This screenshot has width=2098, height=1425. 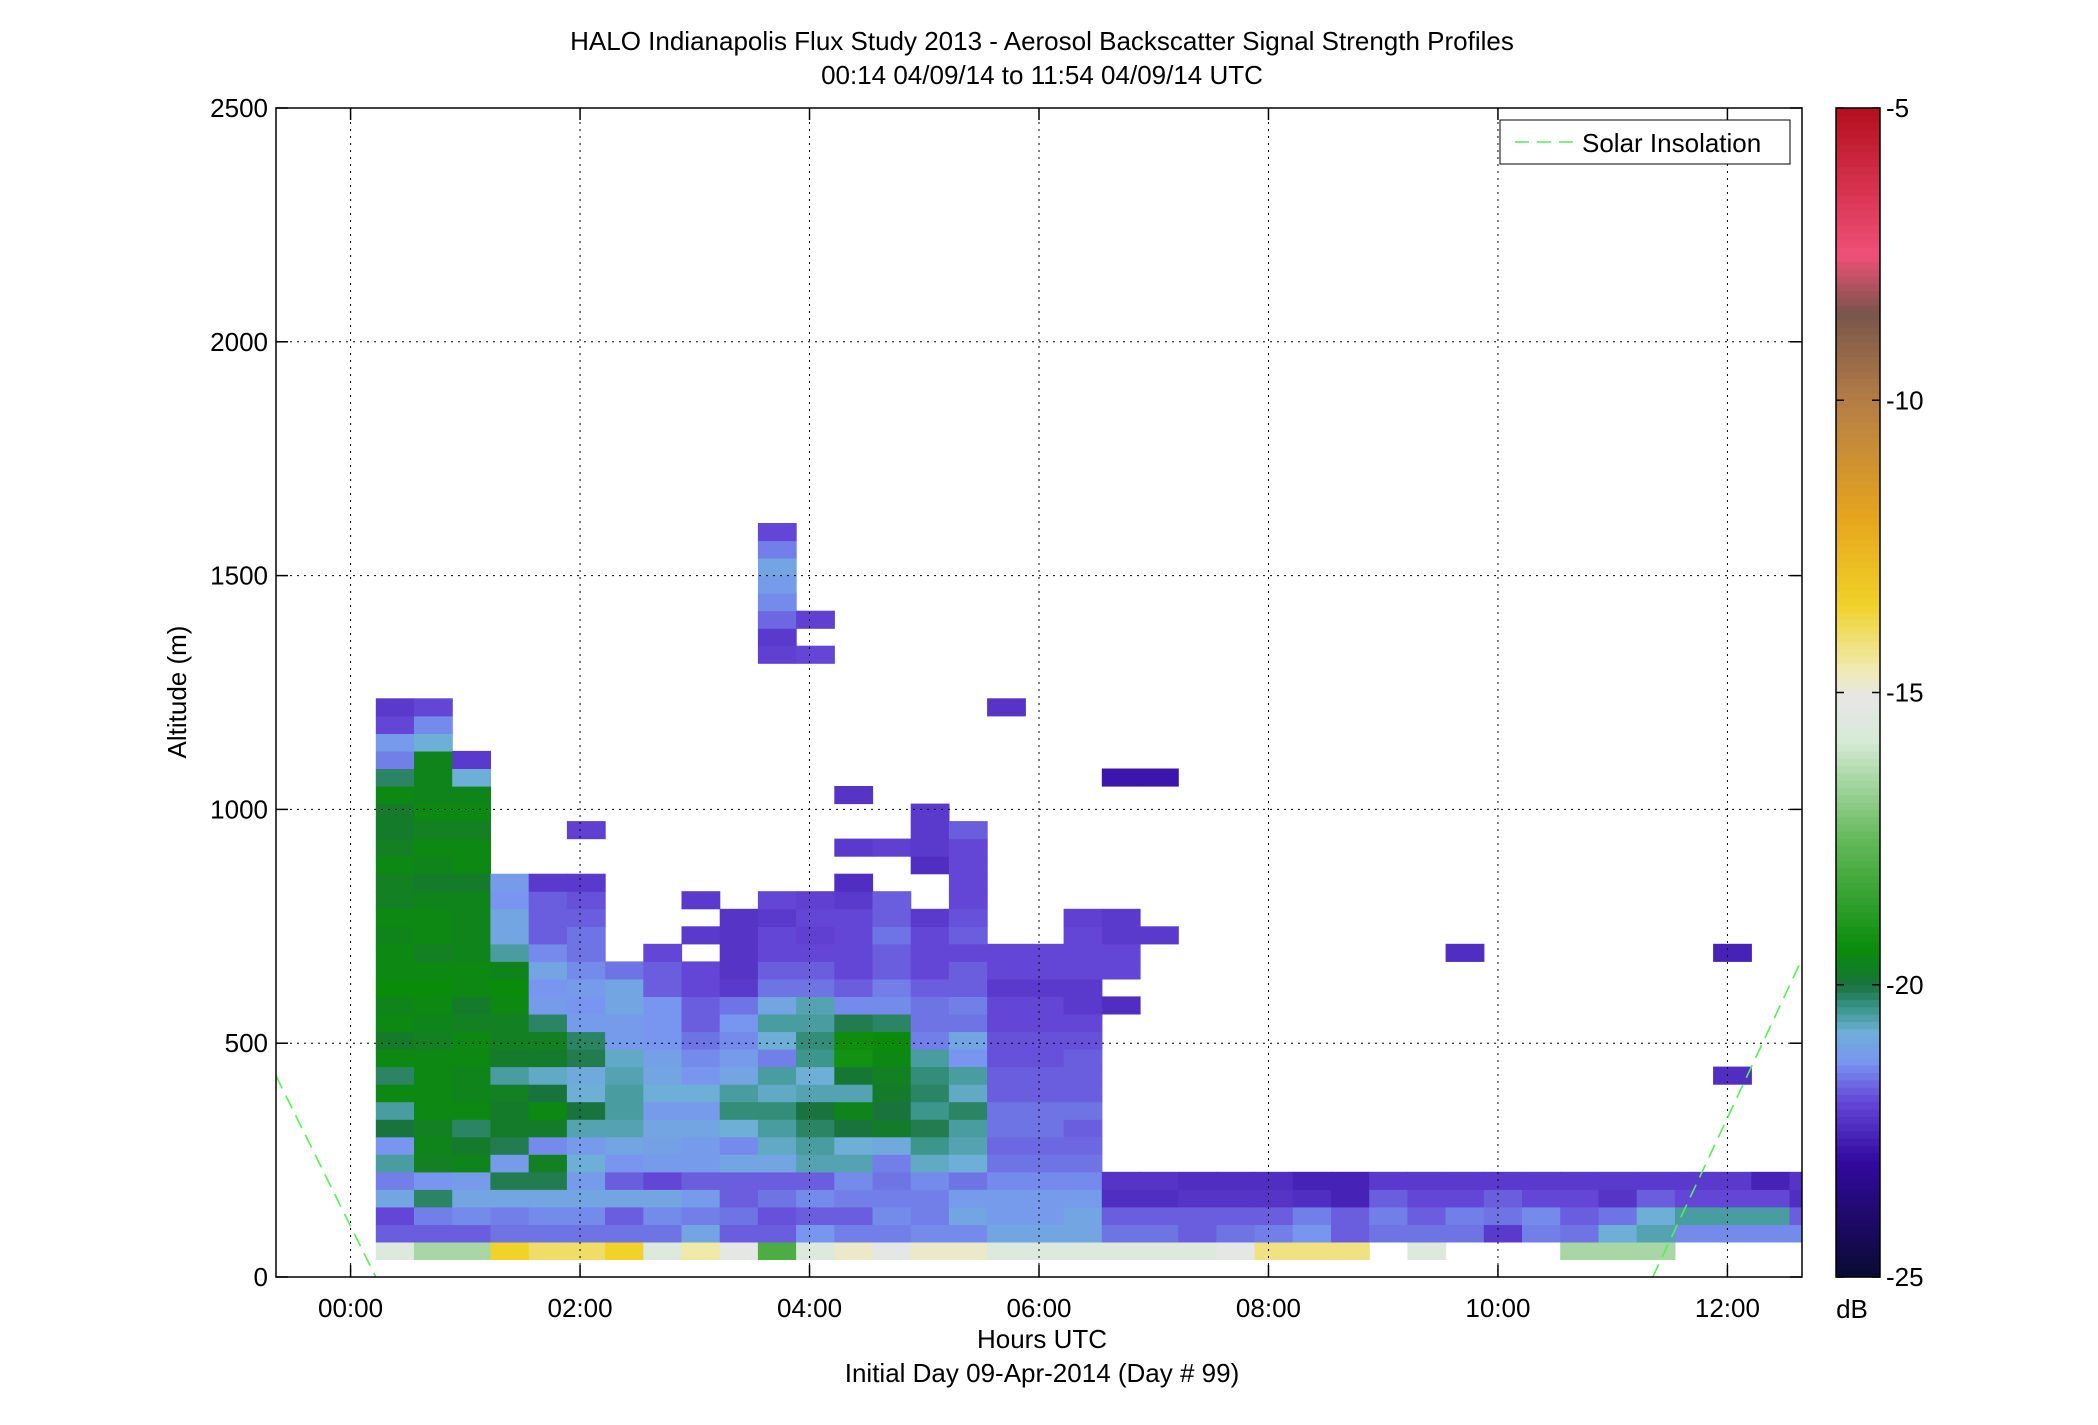 What do you see at coordinates (1042, 75) in the screenshot?
I see `chart-subtitle: 00:14 04/09/14 to 11:54 04/09/14 UTC` at bounding box center [1042, 75].